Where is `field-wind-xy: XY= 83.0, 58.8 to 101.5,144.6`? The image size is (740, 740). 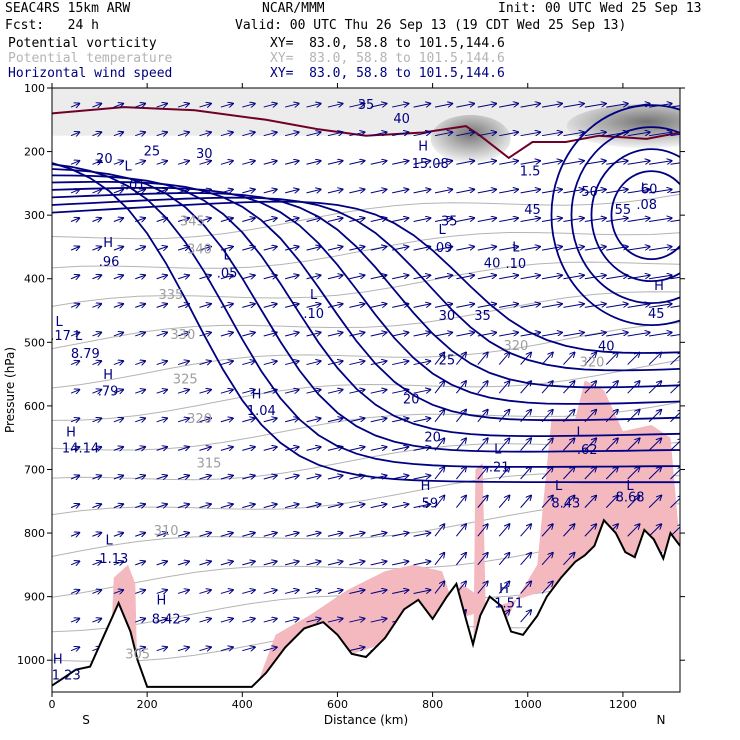 field-wind-xy: XY= 83.0, 58.8 to 101.5,144.6 is located at coordinates (387, 73).